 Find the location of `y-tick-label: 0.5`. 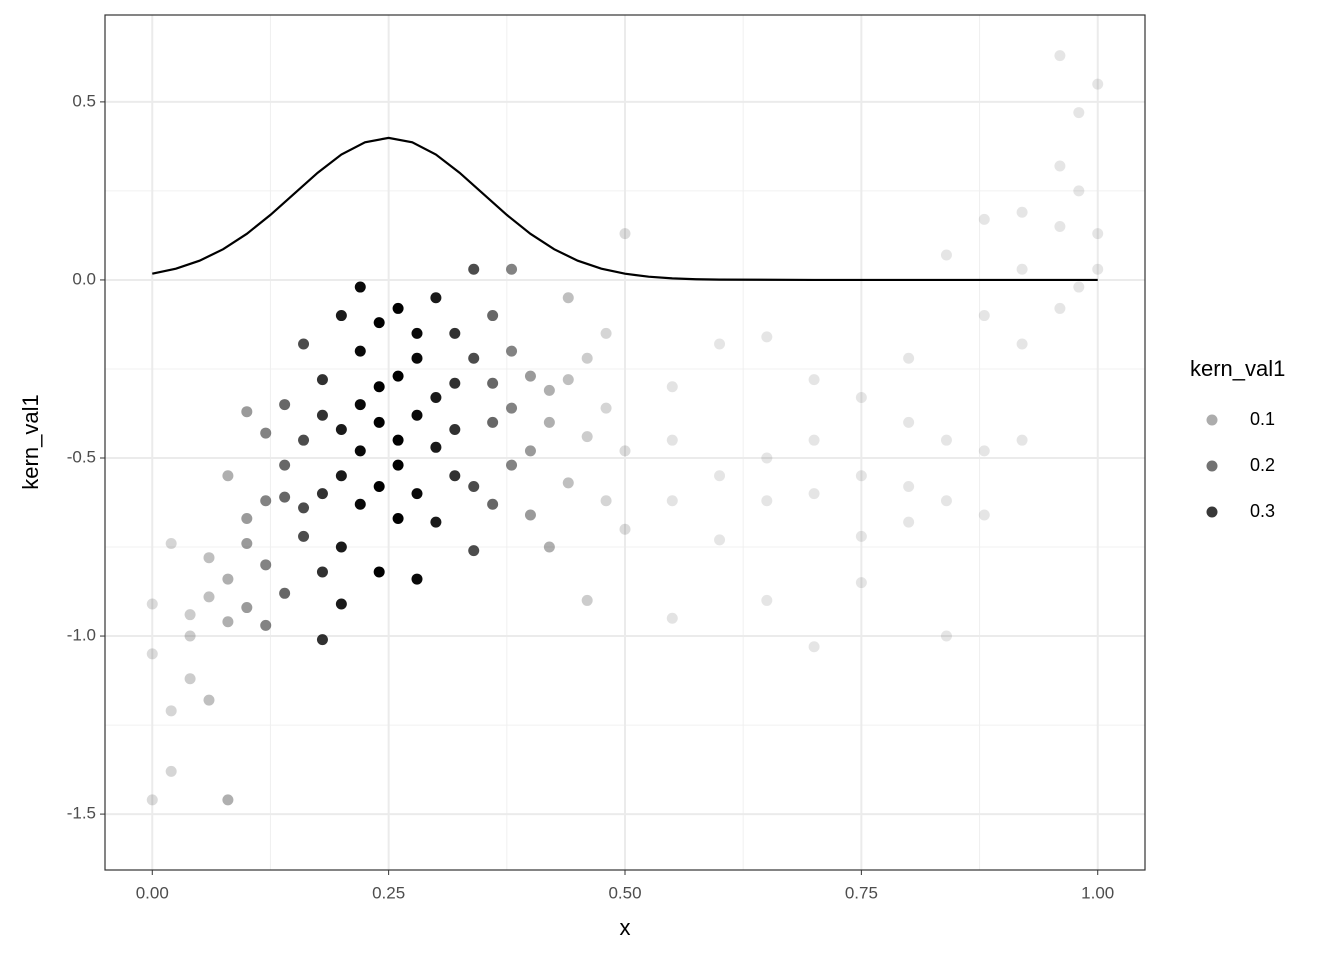

y-tick-label: 0.5 is located at coordinates (84, 100).